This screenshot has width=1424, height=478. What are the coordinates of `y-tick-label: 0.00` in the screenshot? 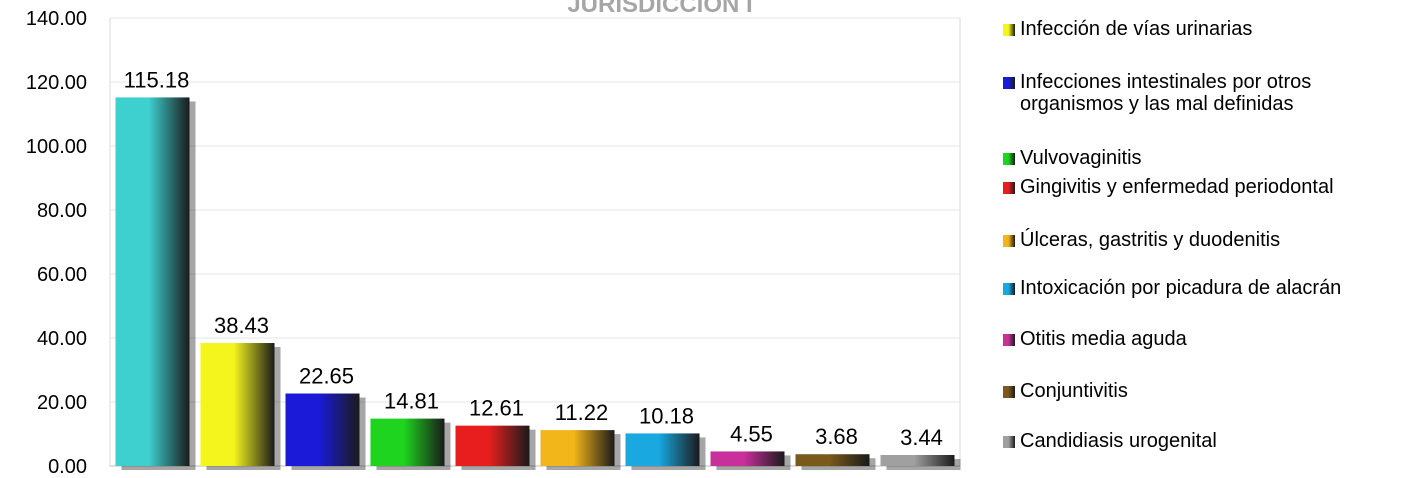 It's located at (67, 467).